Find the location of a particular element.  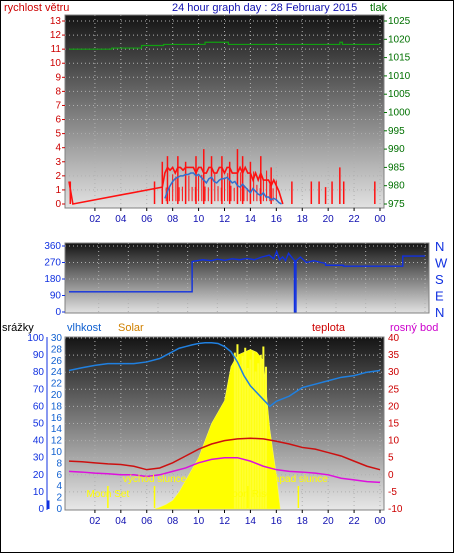

rain-title: srážky is located at coordinates (18, 328).